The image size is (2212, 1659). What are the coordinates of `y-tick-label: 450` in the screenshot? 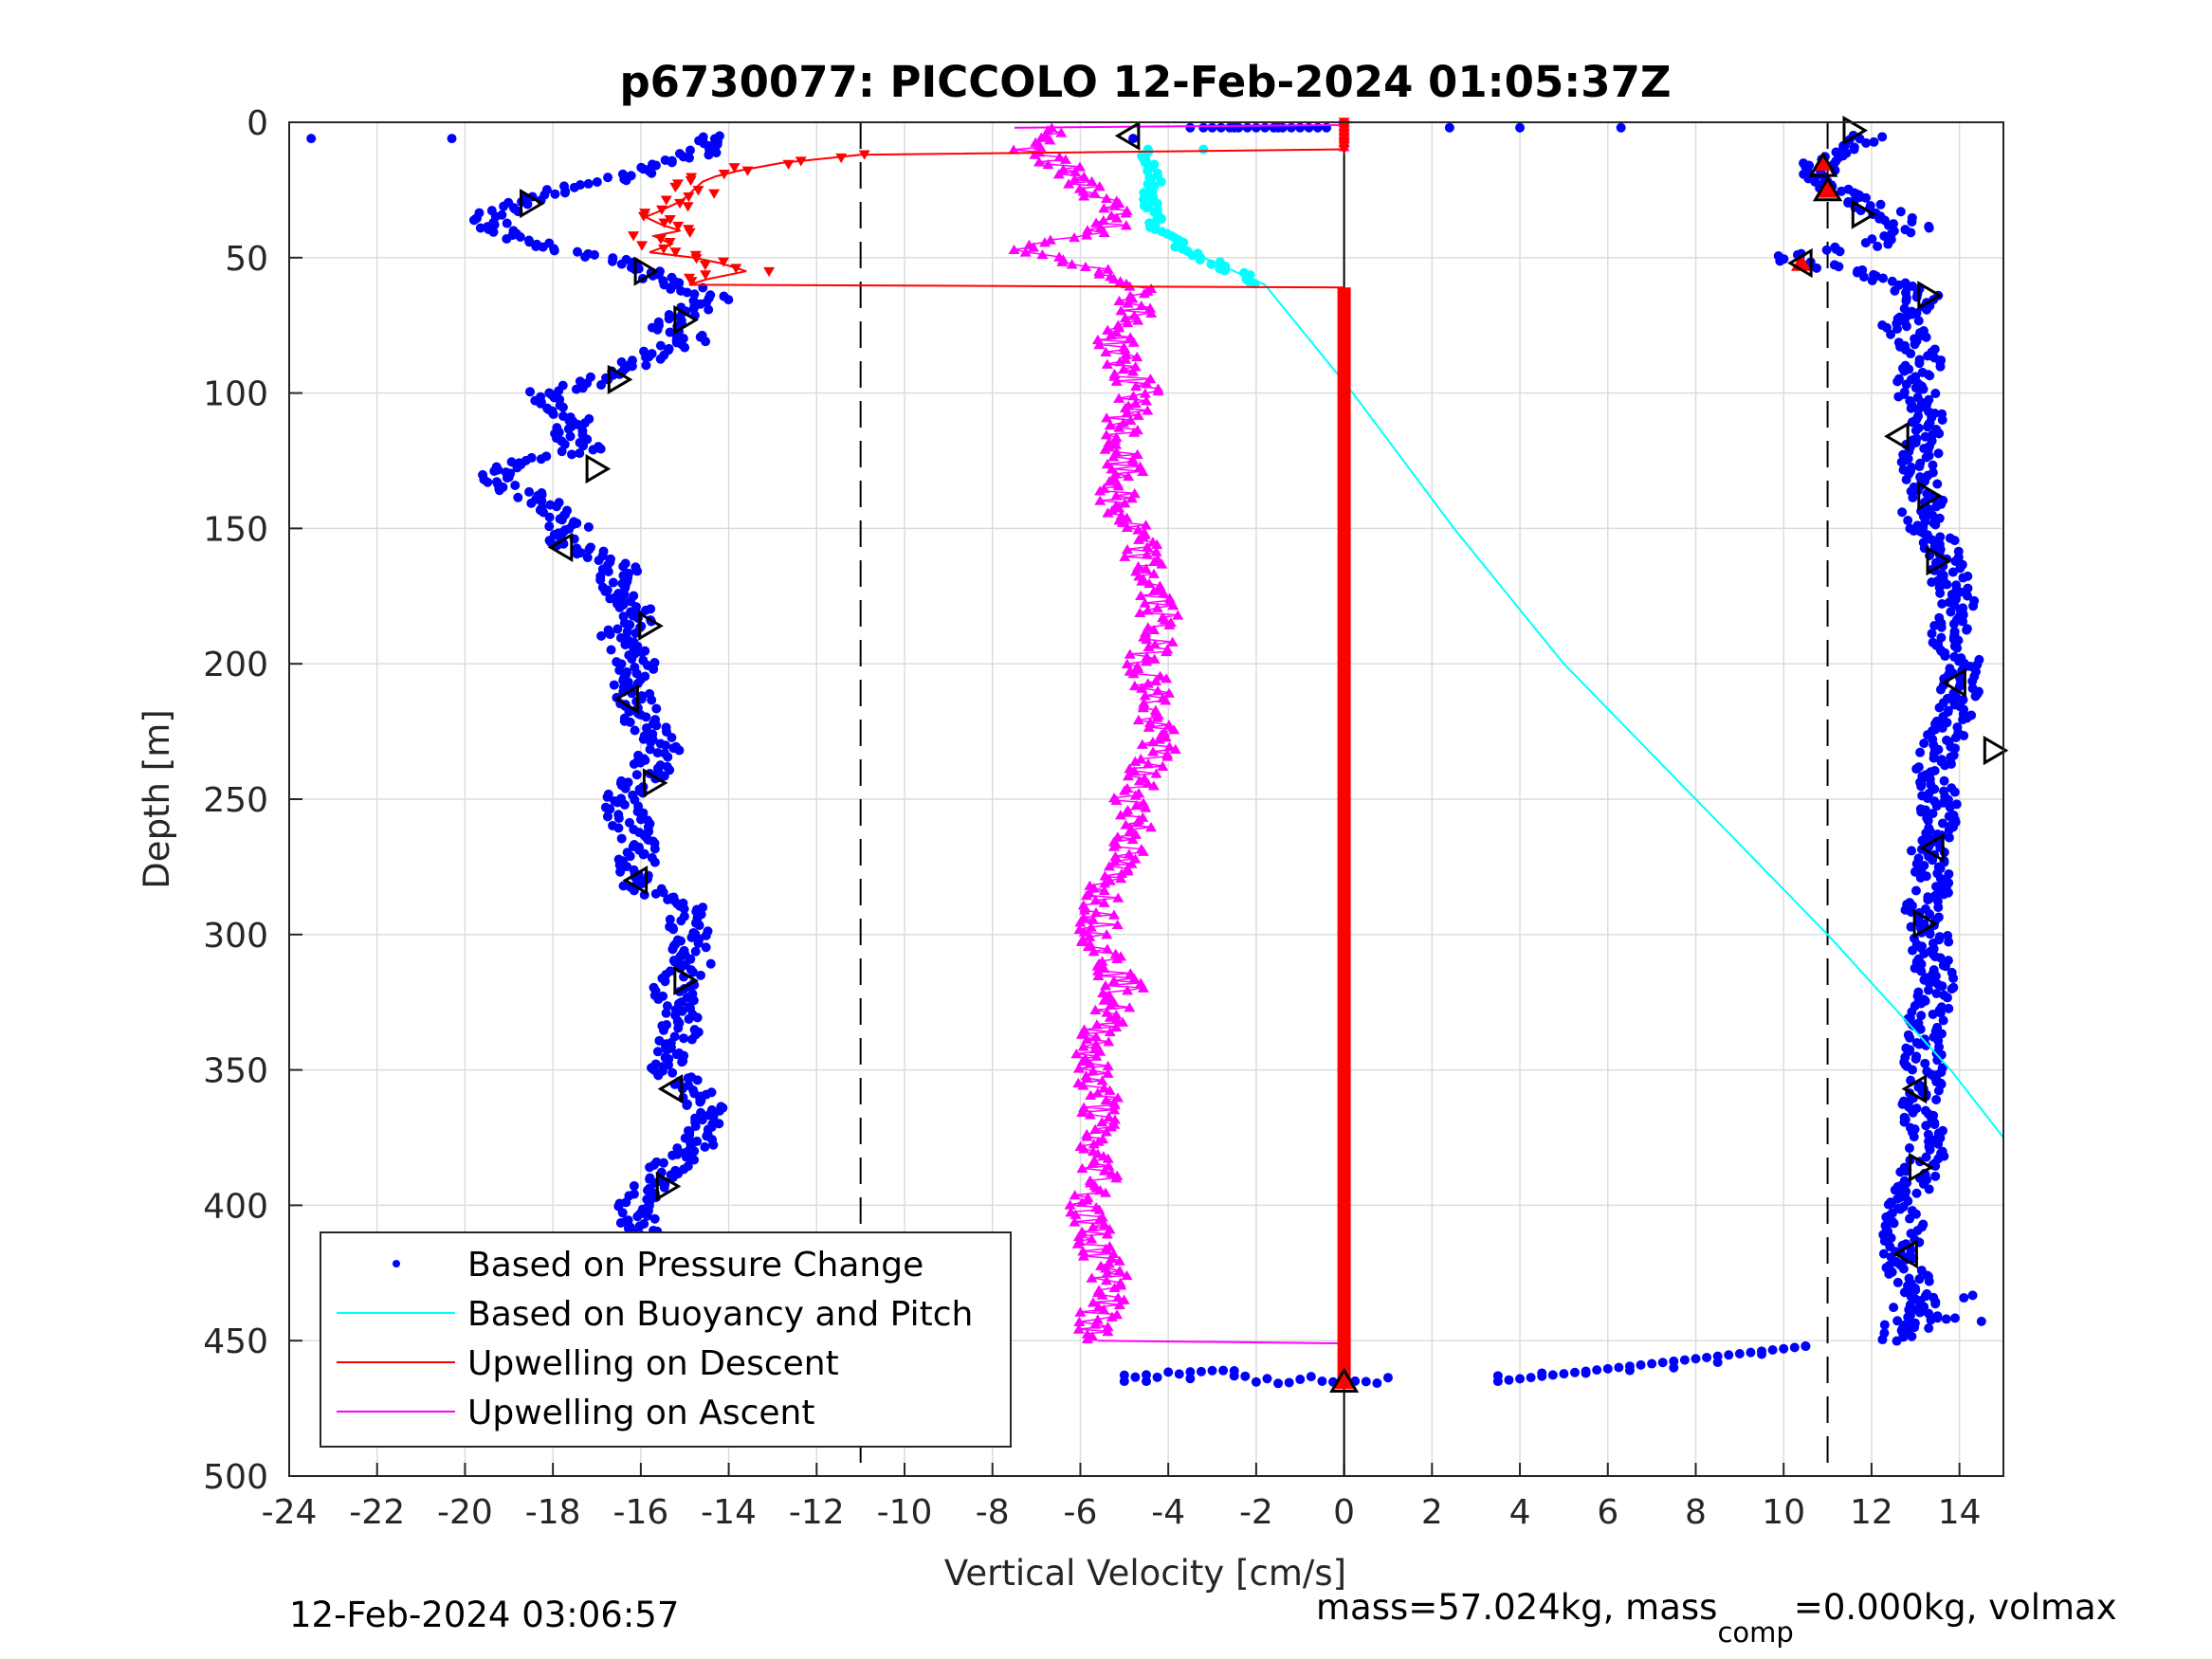 It's located at (235, 1341).